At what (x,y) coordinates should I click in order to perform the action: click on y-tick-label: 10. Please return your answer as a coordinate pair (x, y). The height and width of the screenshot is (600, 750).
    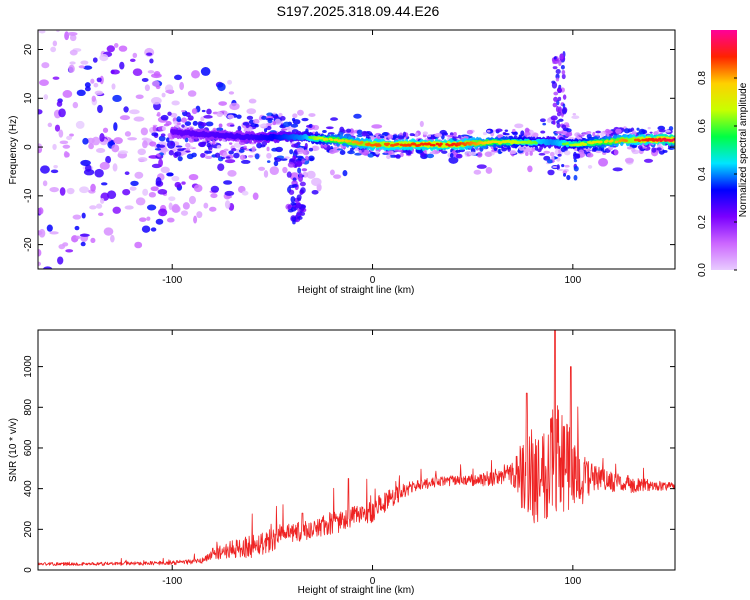
    Looking at the image, I should click on (28, 98).